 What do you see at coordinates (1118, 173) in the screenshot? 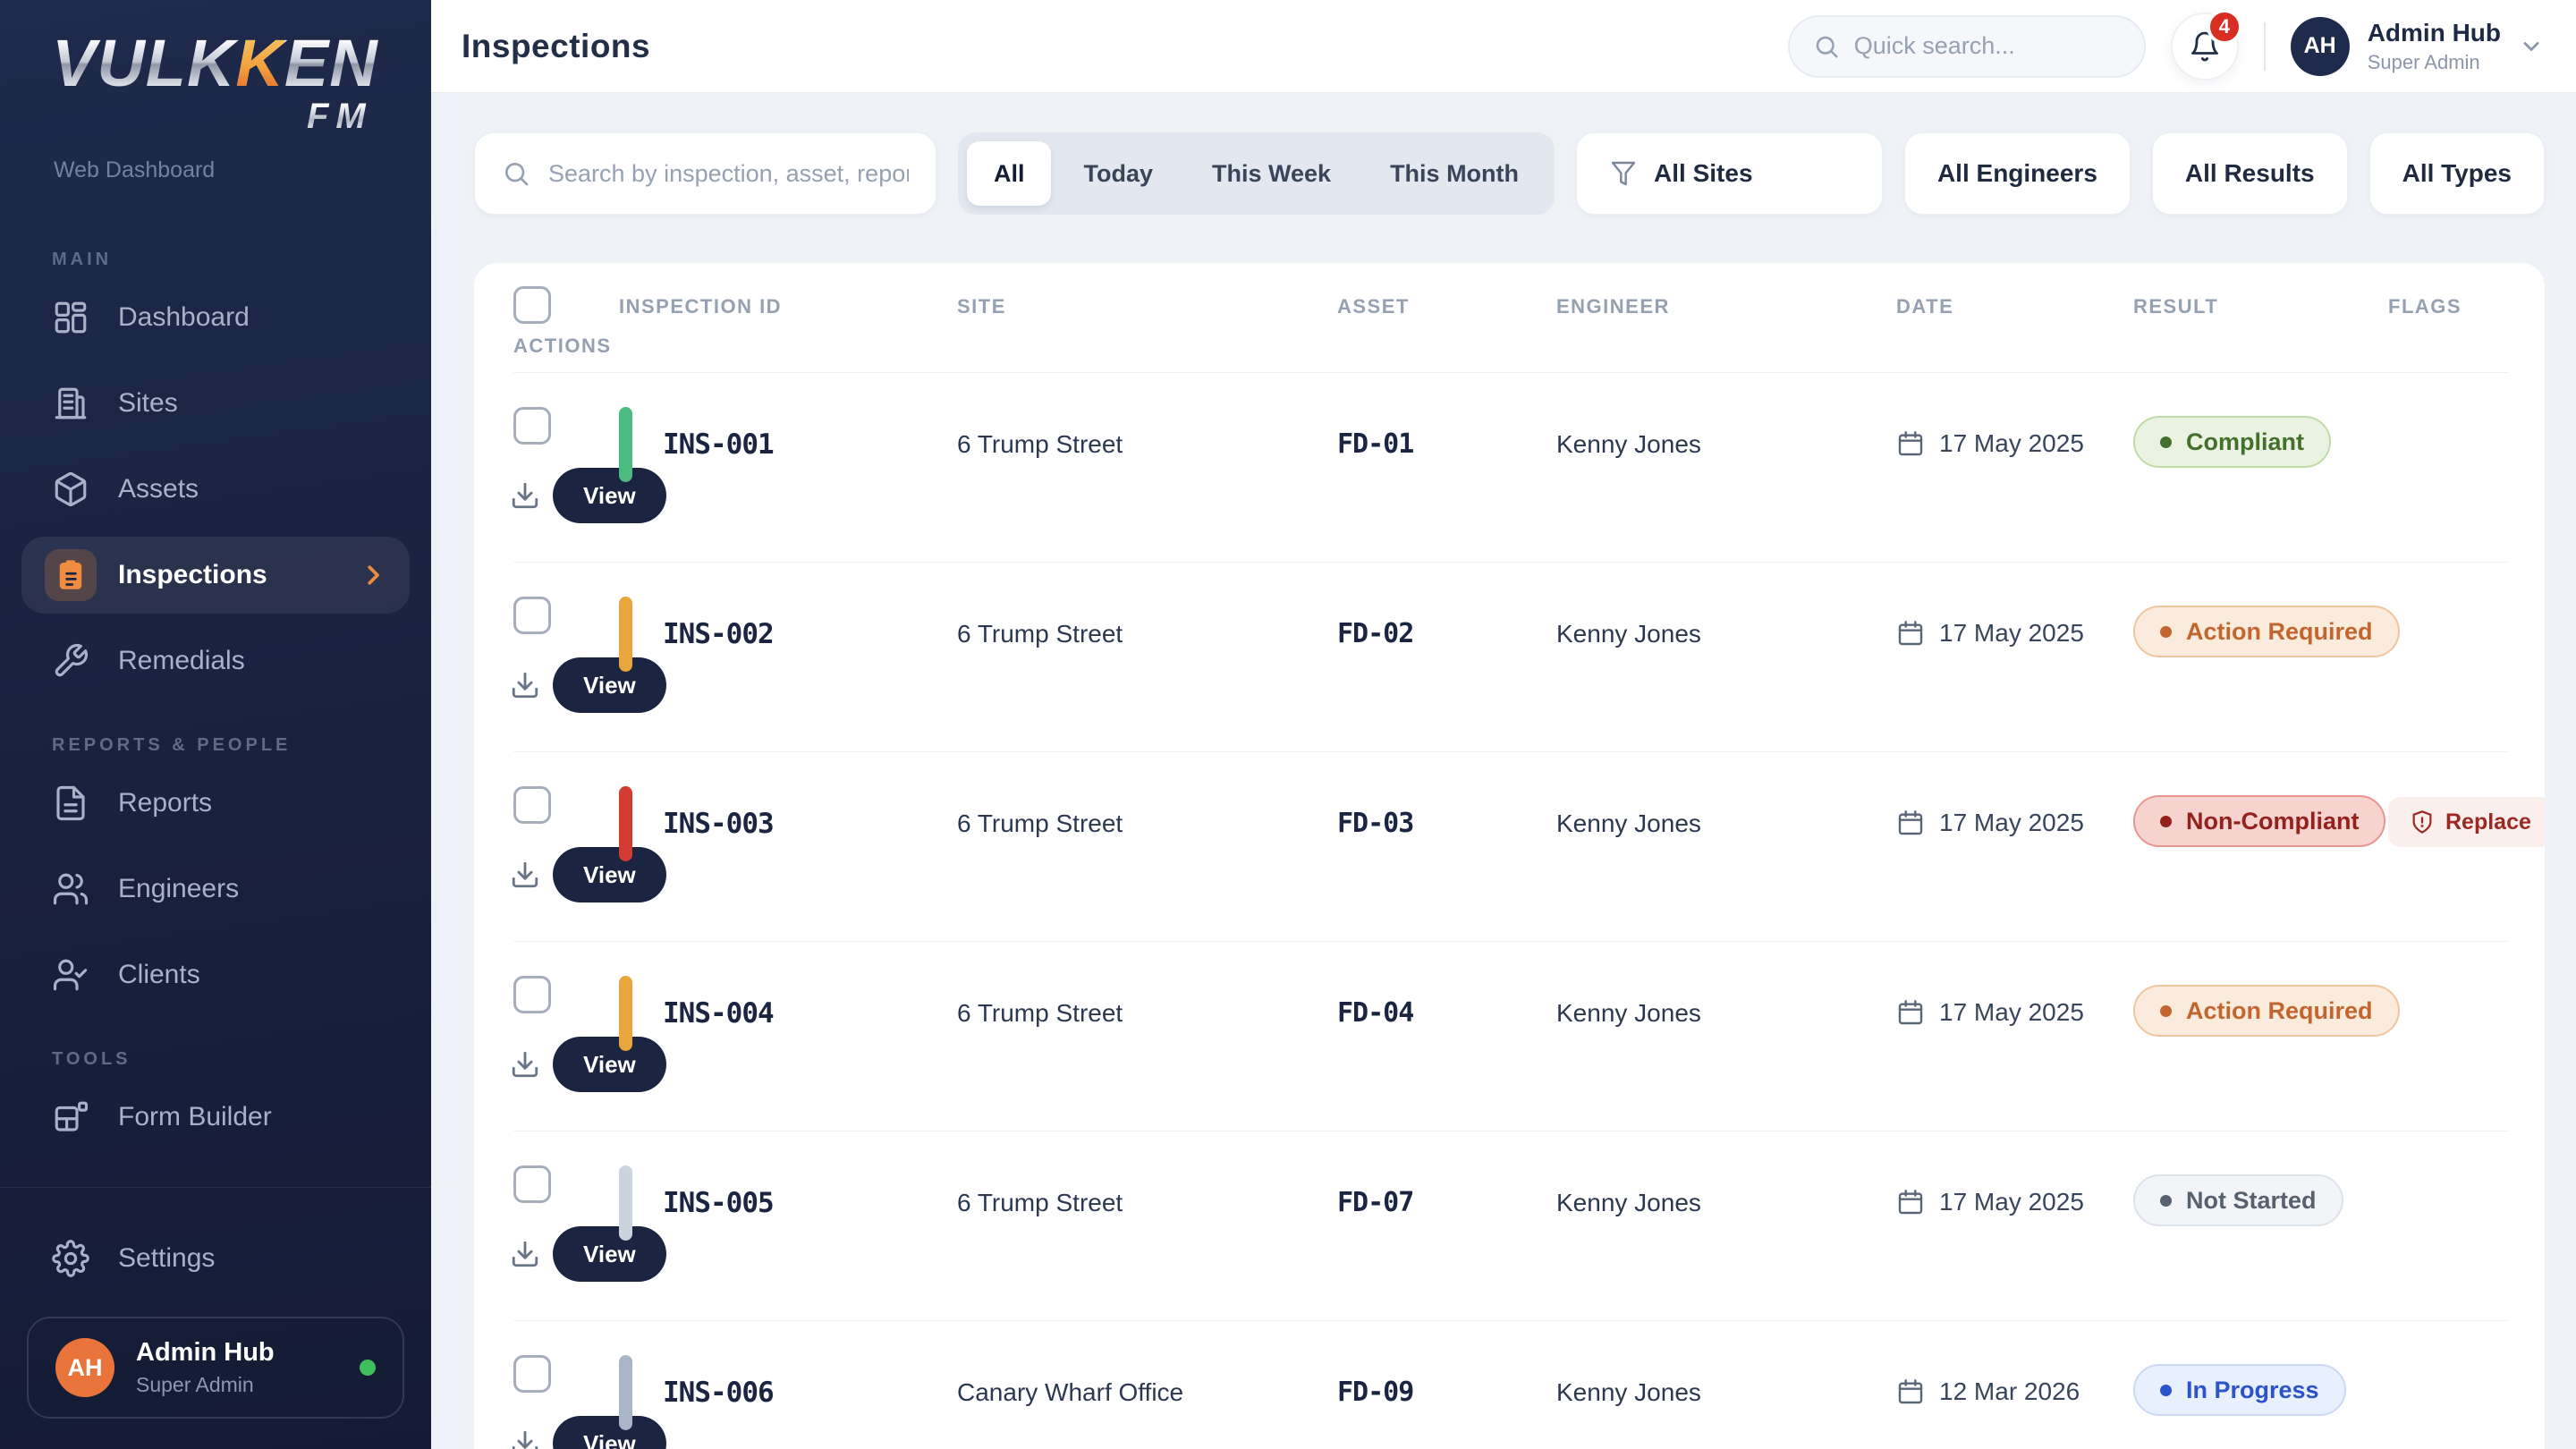
I see `tab-today: Today` at bounding box center [1118, 173].